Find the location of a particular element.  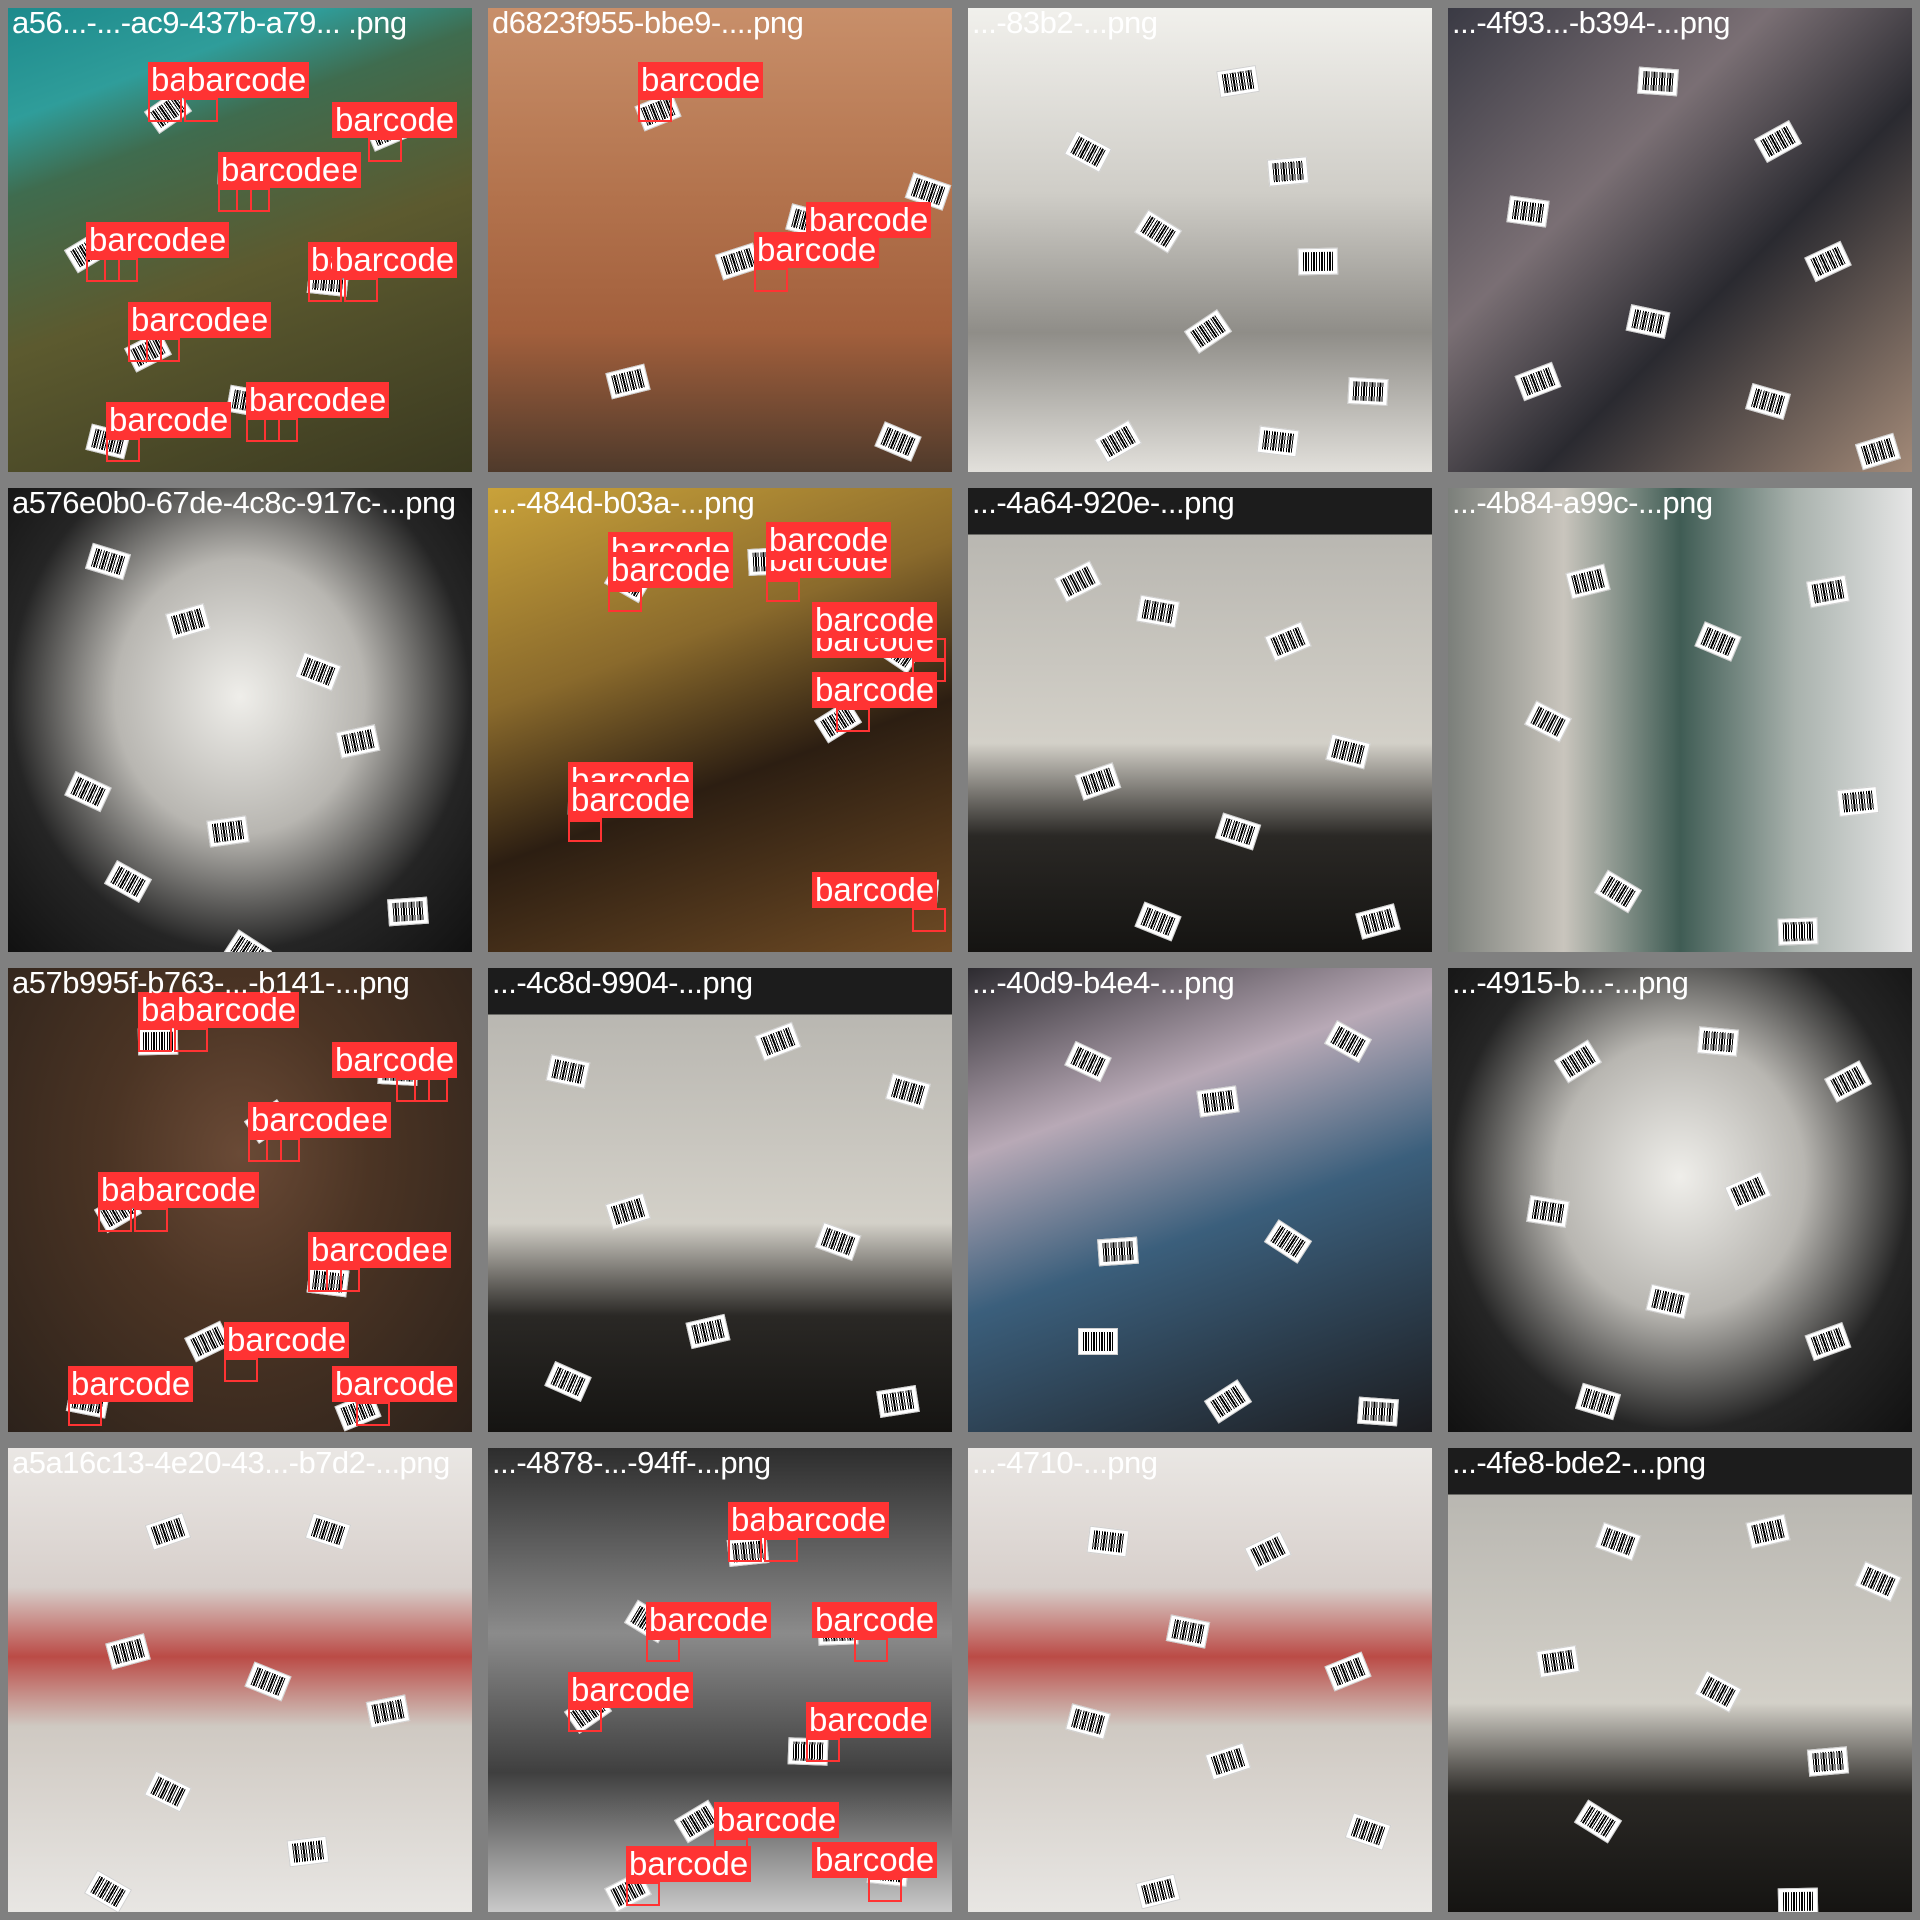

tile-filename-label: ...-4878-...-94ff-...png is located at coordinates (631, 1464).